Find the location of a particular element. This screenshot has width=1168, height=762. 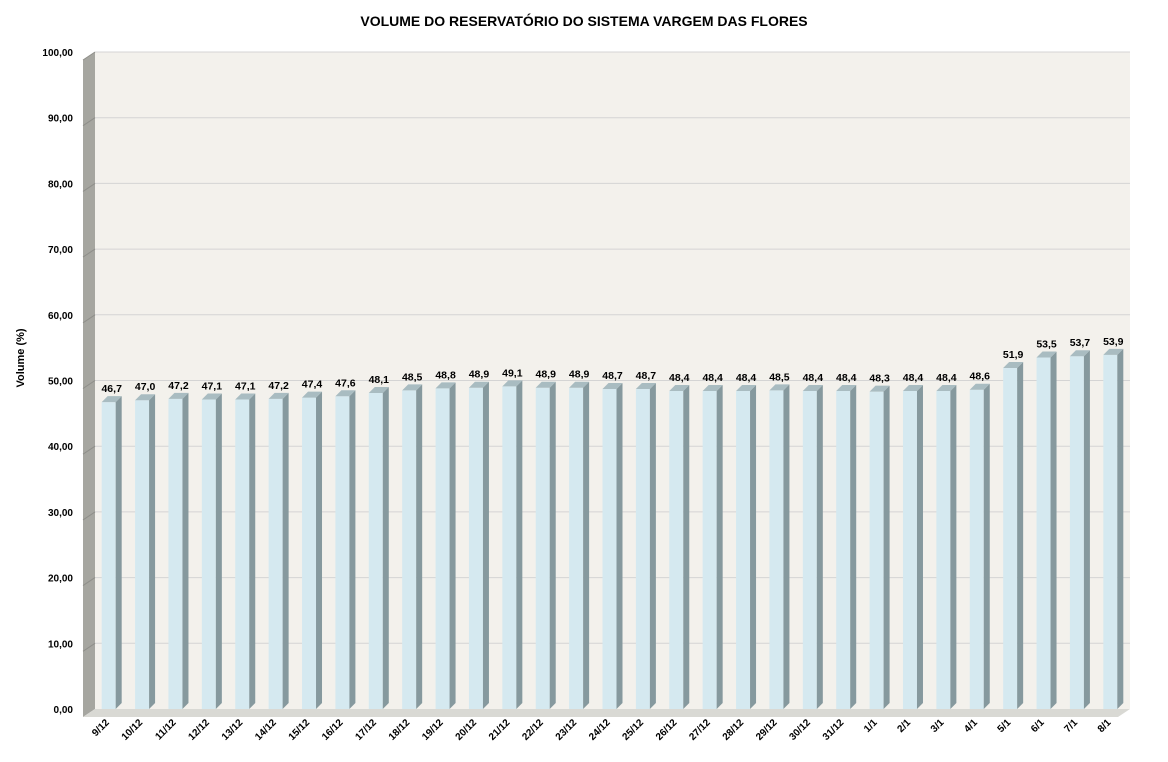

x-tick-label: 23/12 is located at coordinates (567, 730).